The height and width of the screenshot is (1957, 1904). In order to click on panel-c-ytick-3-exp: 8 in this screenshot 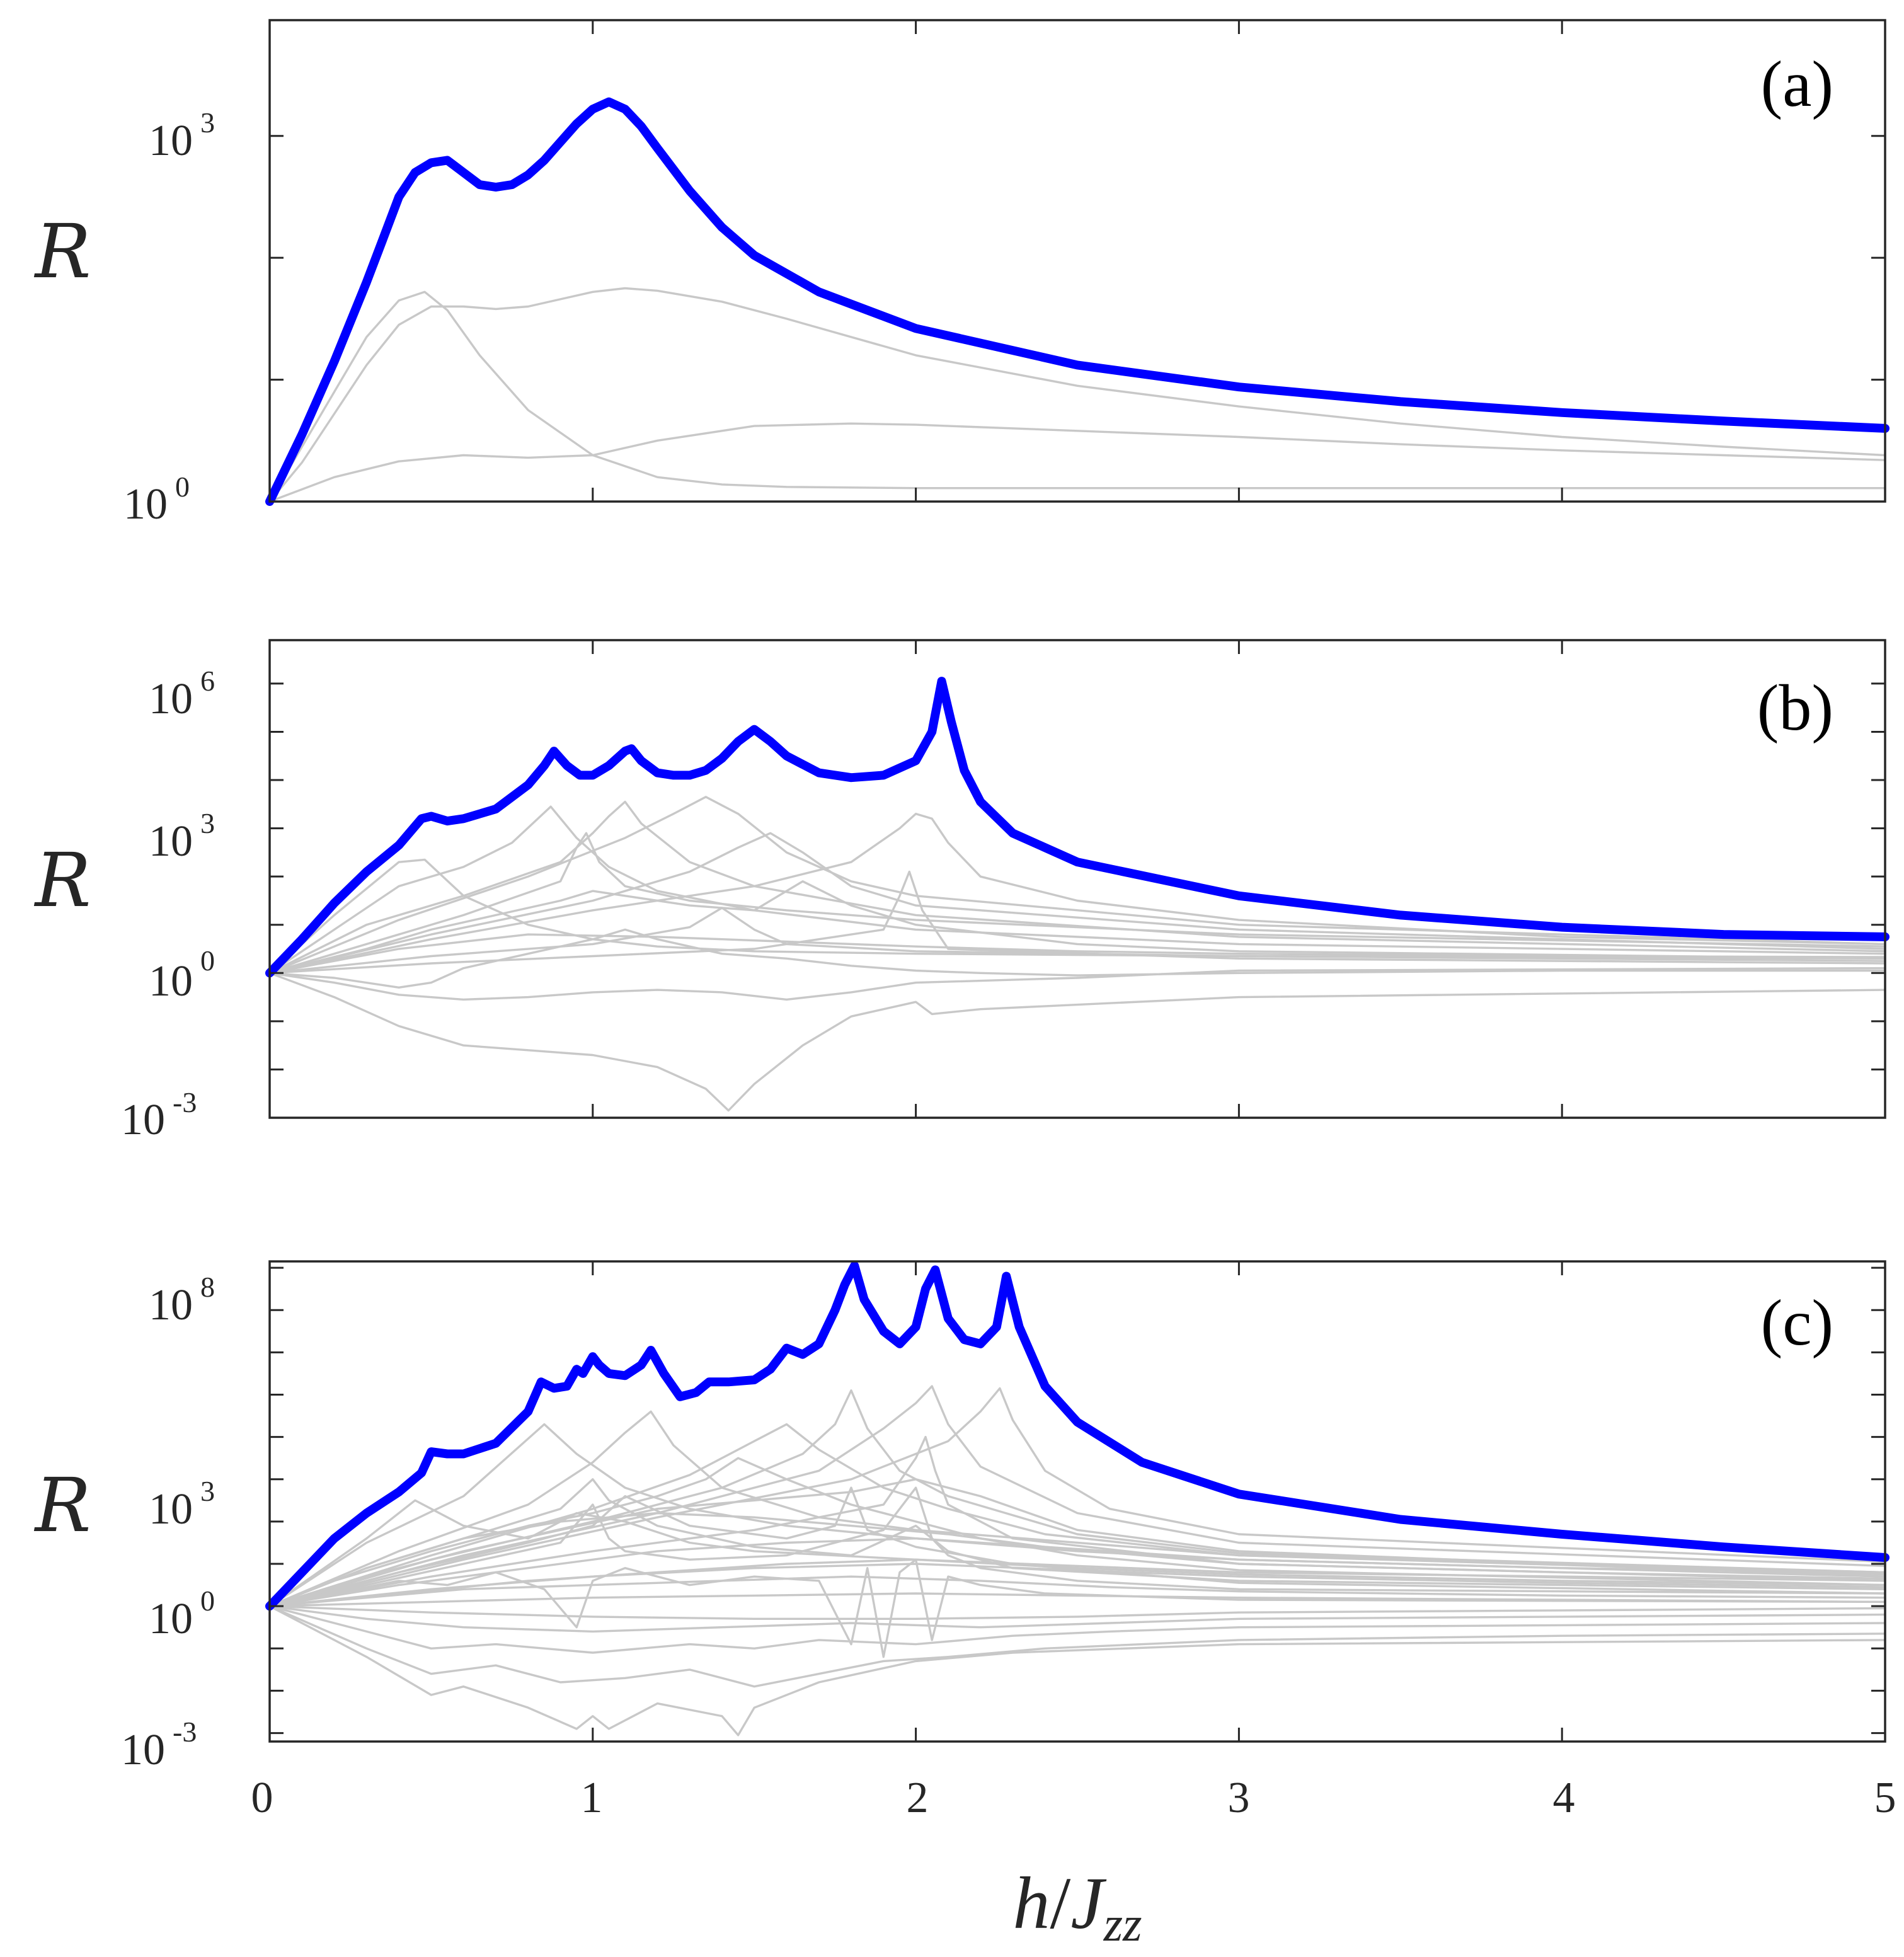, I will do `click(207, 1287)`.